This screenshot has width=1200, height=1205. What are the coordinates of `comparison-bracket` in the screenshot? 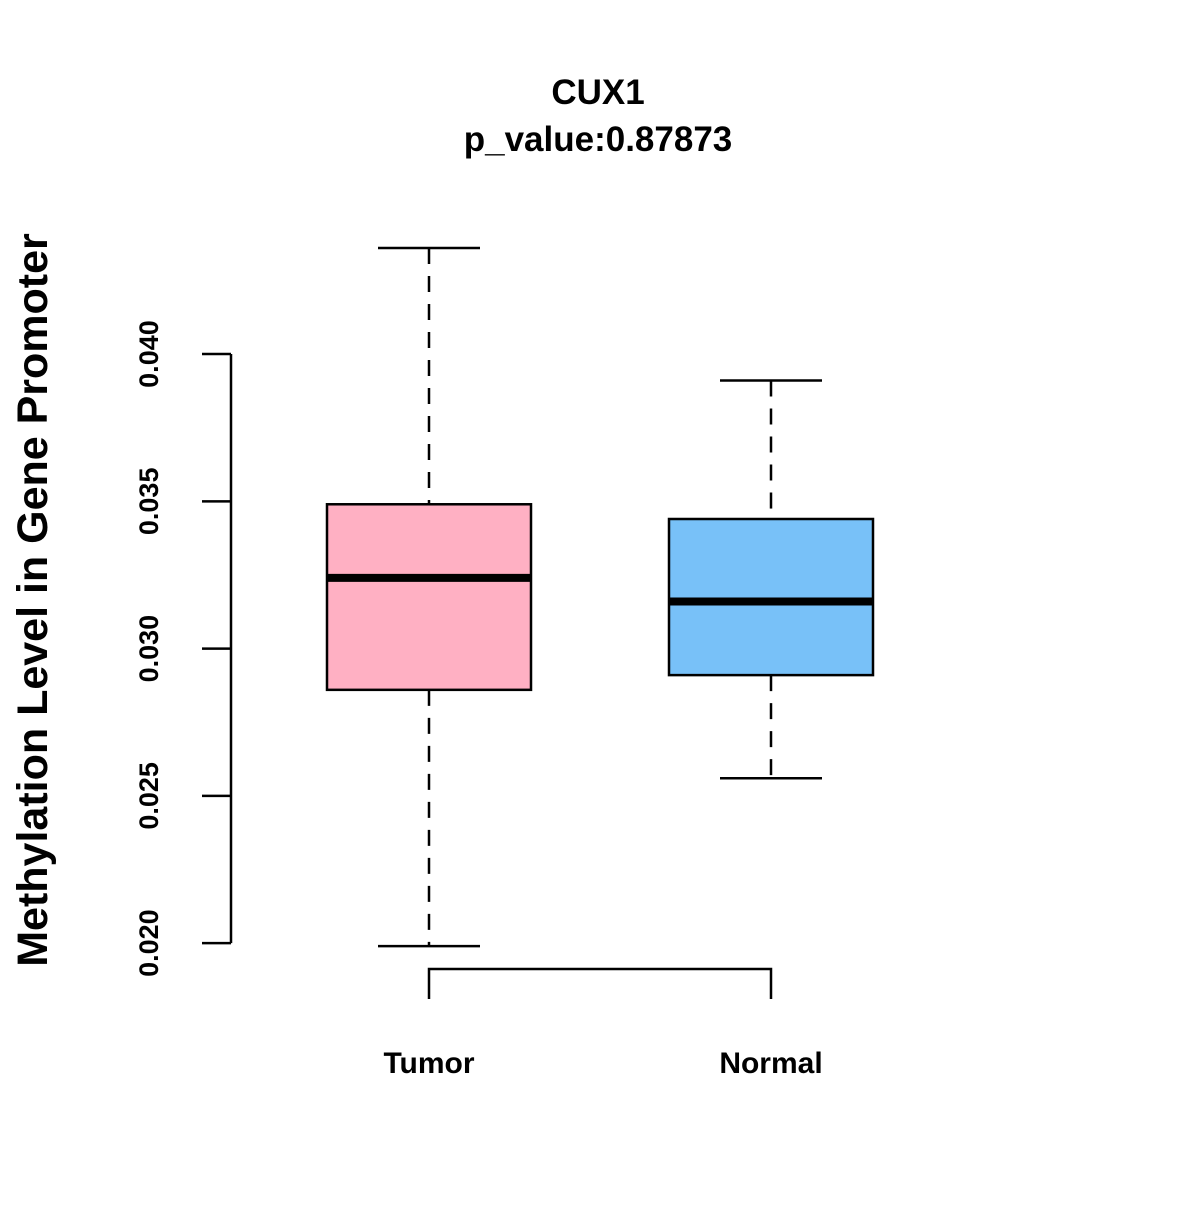 It's located at (600, 983).